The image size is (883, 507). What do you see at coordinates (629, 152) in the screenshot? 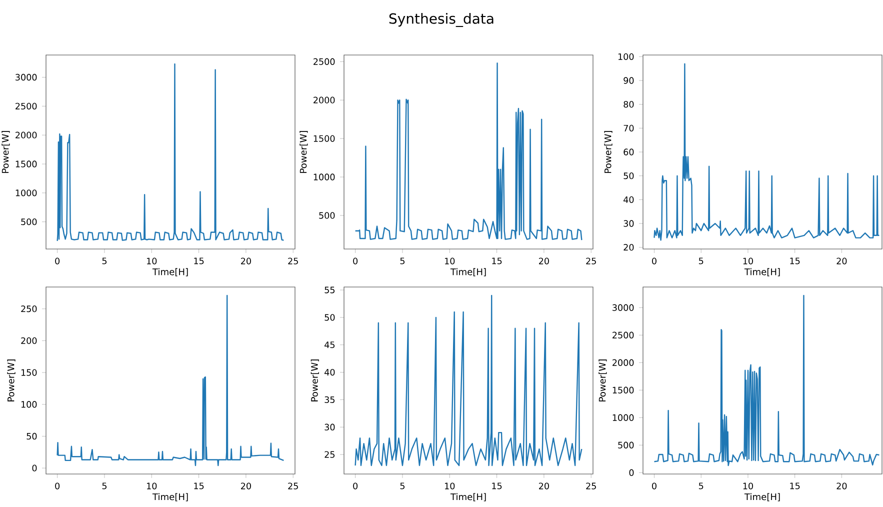
I see `y-tick-label: 60` at bounding box center [629, 152].